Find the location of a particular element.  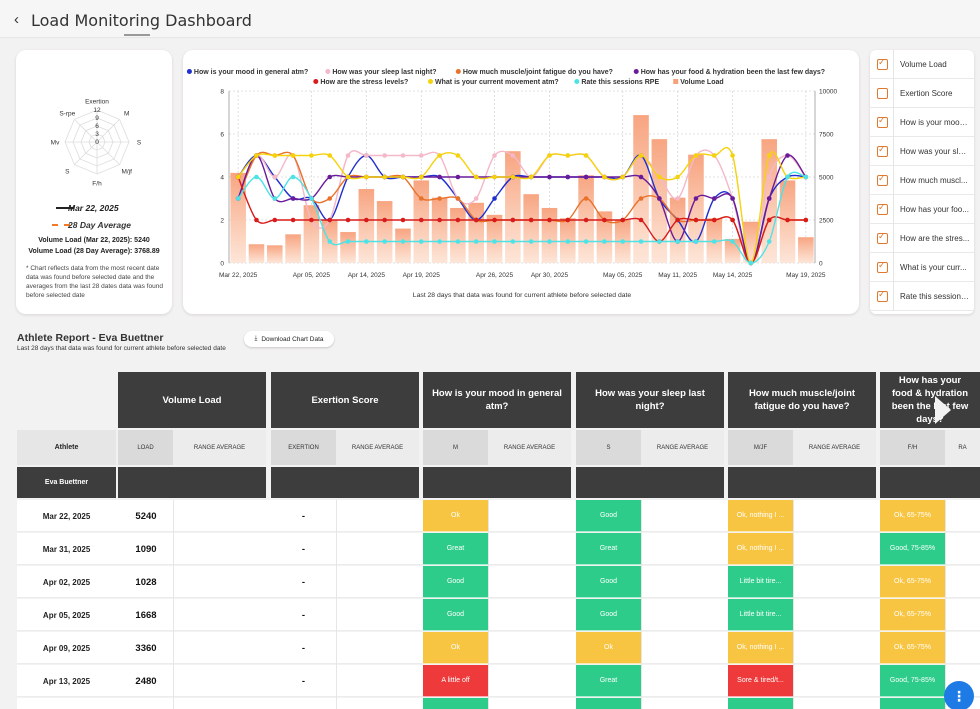

radar-avg-legend: 28 Day Average is located at coordinates (100, 225).